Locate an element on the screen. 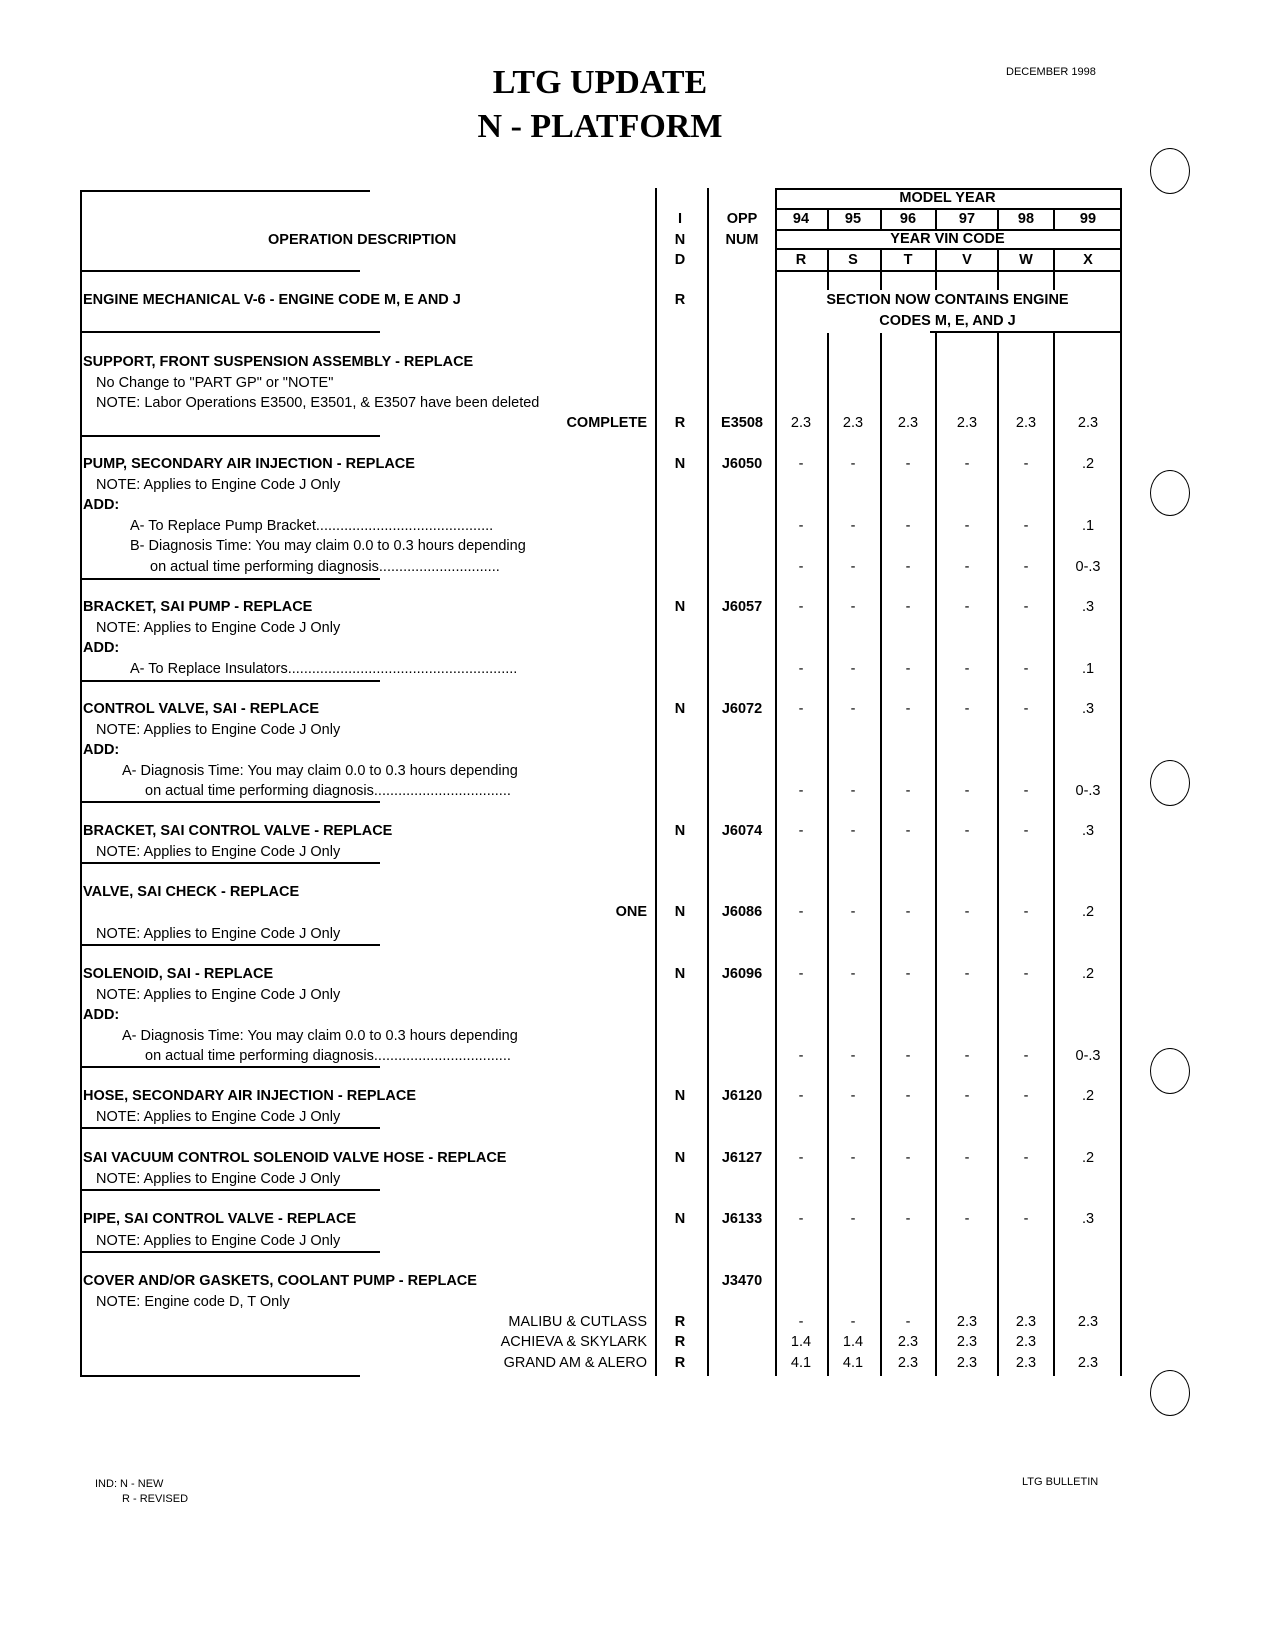 The image size is (1264, 1632). row-description: GRAND AM & ALERO is located at coordinates (575, 1363).